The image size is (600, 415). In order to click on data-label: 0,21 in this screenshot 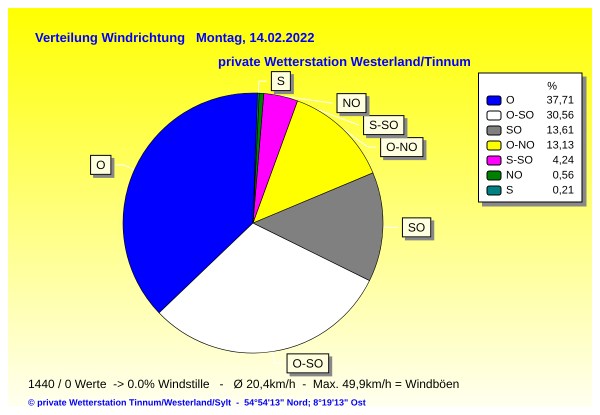, I will do `click(563, 190)`.